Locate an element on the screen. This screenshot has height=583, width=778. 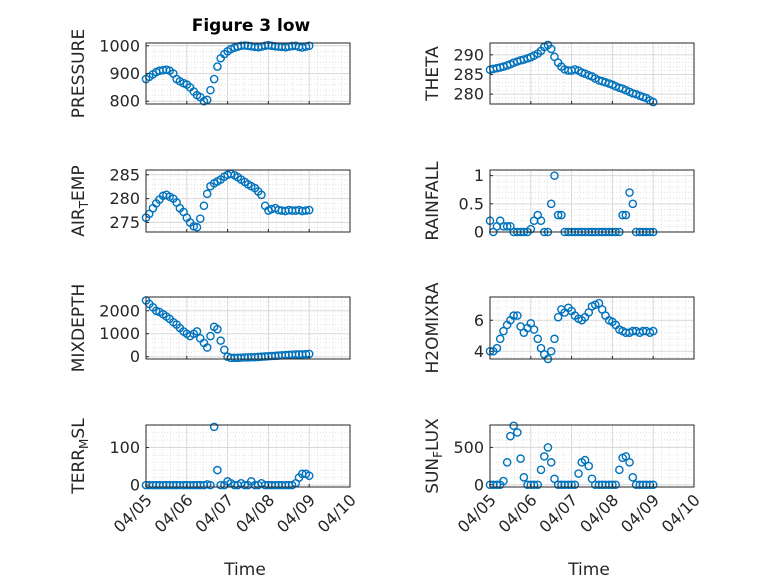
subplot-4: 0 0.5 1 RAINFALL is located at coordinates (559, 201).